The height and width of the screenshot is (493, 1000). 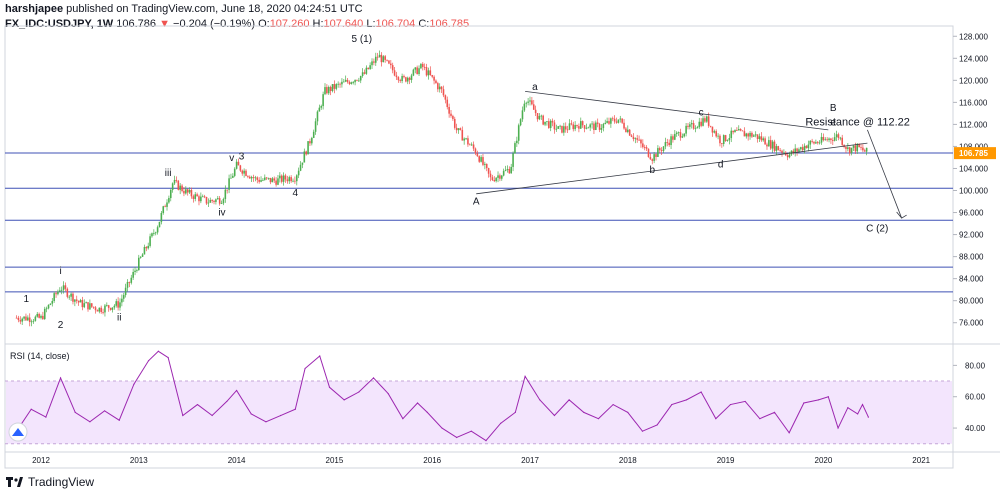 What do you see at coordinates (973, 102) in the screenshot?
I see `price-tick-label: 116.000` at bounding box center [973, 102].